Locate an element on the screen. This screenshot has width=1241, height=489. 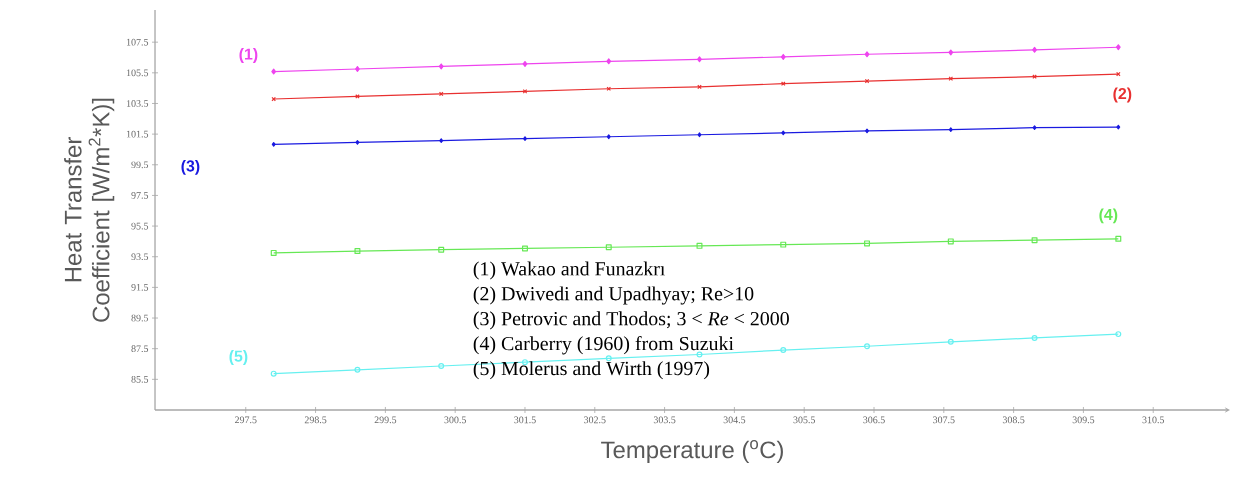
y-tick-label: 105.5 is located at coordinates (137, 73).